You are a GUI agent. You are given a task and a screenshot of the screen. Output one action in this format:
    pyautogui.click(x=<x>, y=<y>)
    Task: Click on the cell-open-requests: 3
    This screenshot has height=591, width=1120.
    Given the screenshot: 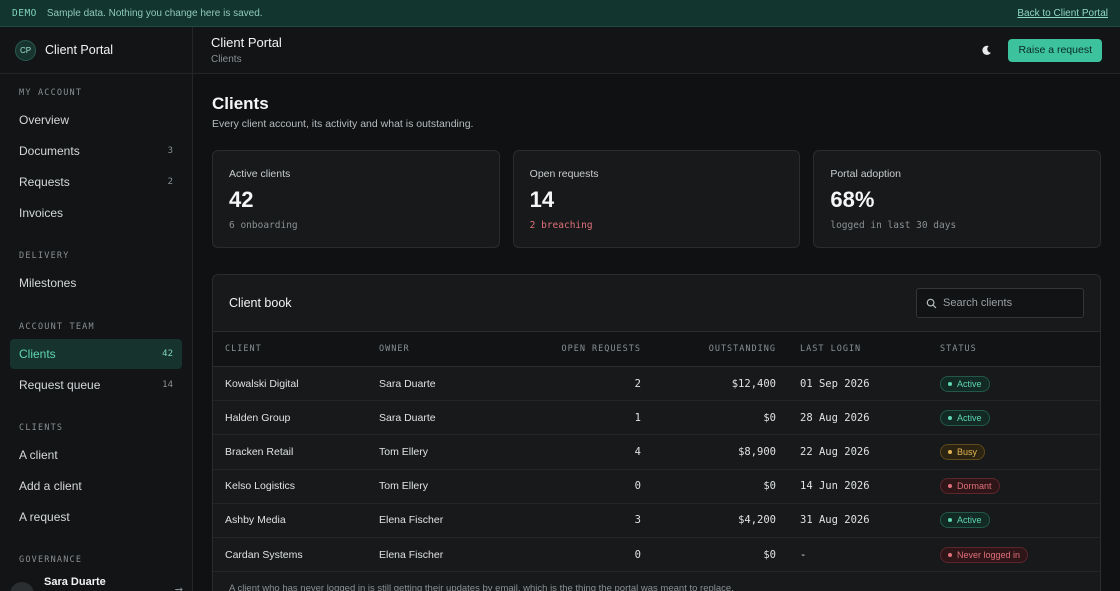 What is the action you would take?
    pyautogui.click(x=637, y=520)
    